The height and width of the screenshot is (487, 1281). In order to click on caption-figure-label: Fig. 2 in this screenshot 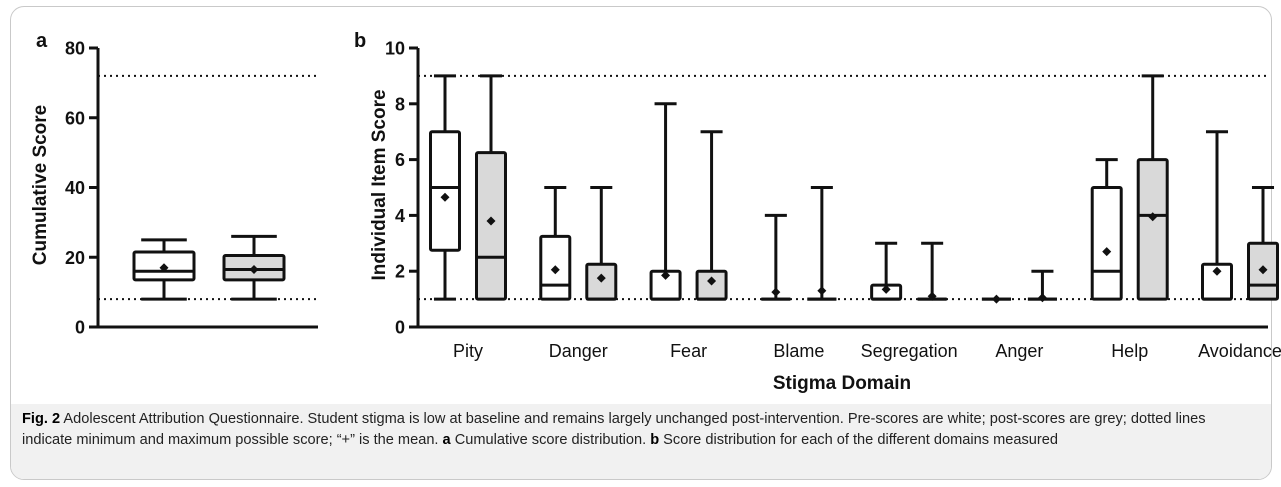, I will do `click(41, 419)`.